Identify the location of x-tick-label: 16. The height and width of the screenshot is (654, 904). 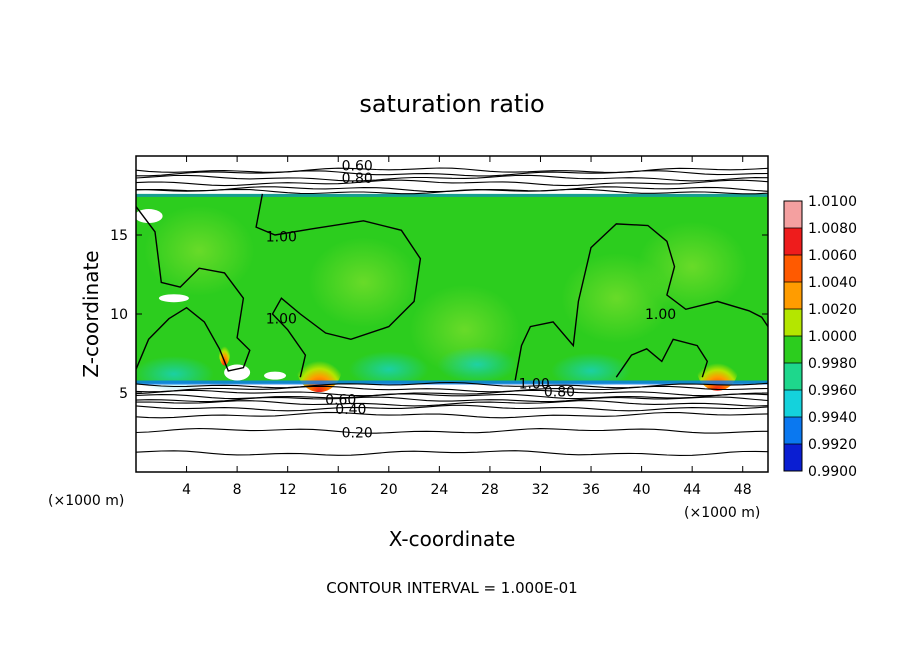
(338, 490).